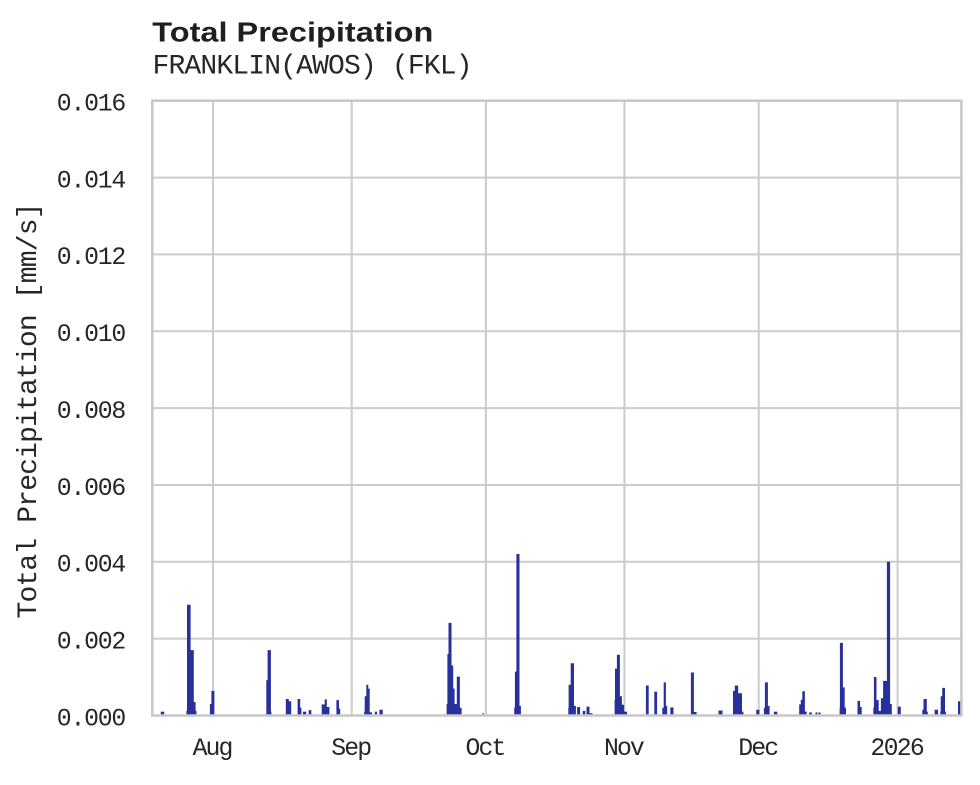 This screenshot has height=785, width=980. Describe the element at coordinates (92, 642) in the screenshot. I see `svg-text: 0.002` at that location.